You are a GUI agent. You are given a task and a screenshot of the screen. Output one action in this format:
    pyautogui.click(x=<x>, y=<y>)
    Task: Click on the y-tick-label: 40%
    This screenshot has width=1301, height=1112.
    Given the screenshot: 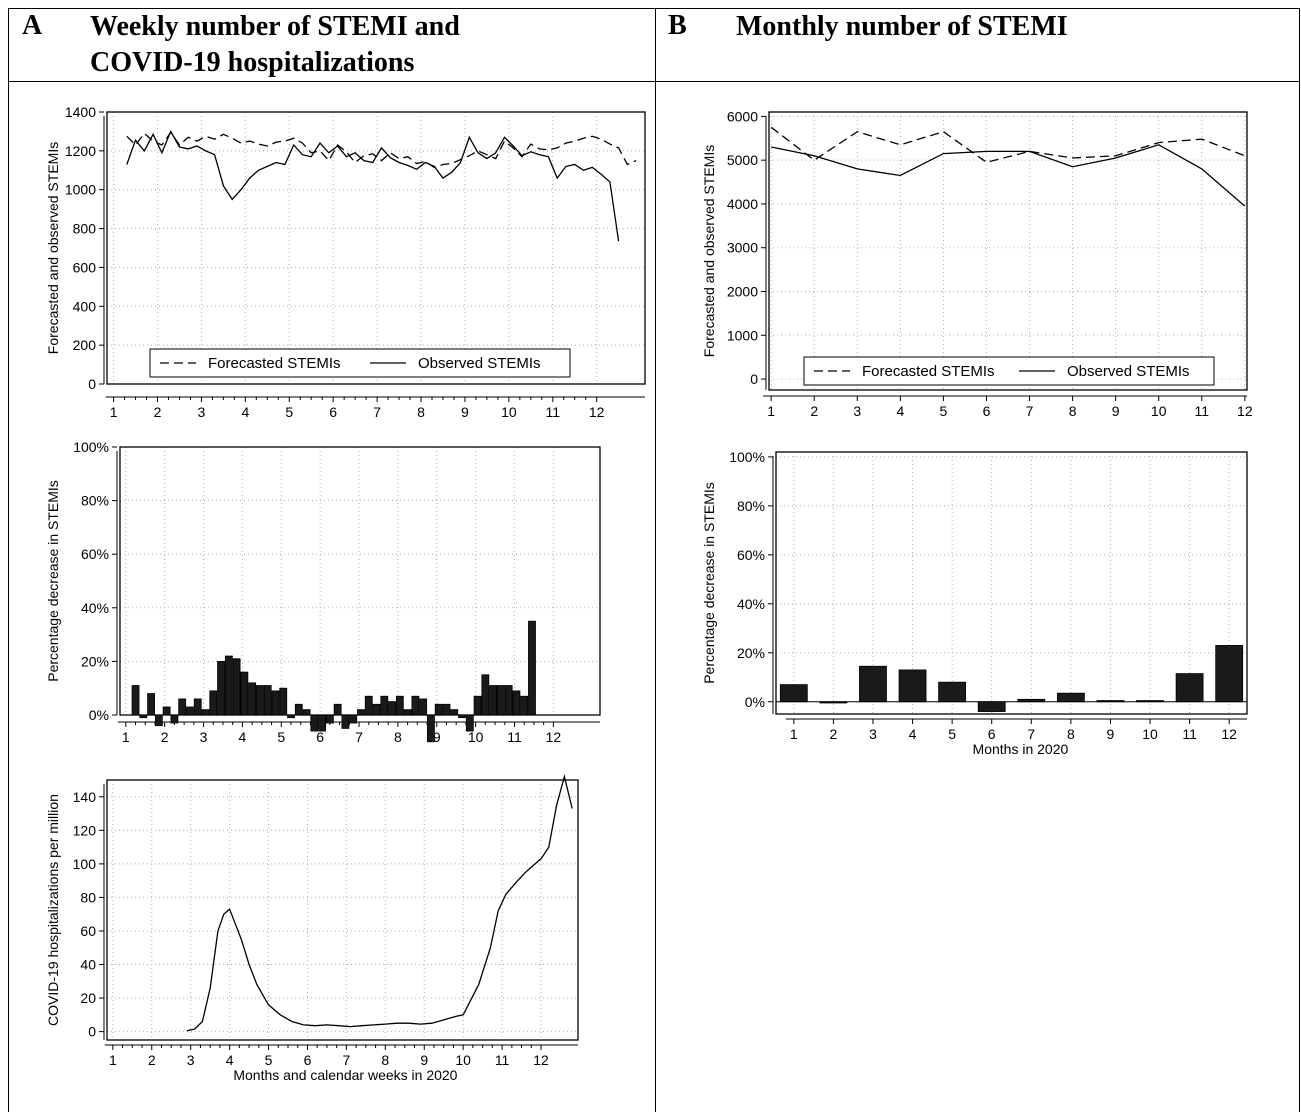 What is the action you would take?
    pyautogui.click(x=95, y=608)
    